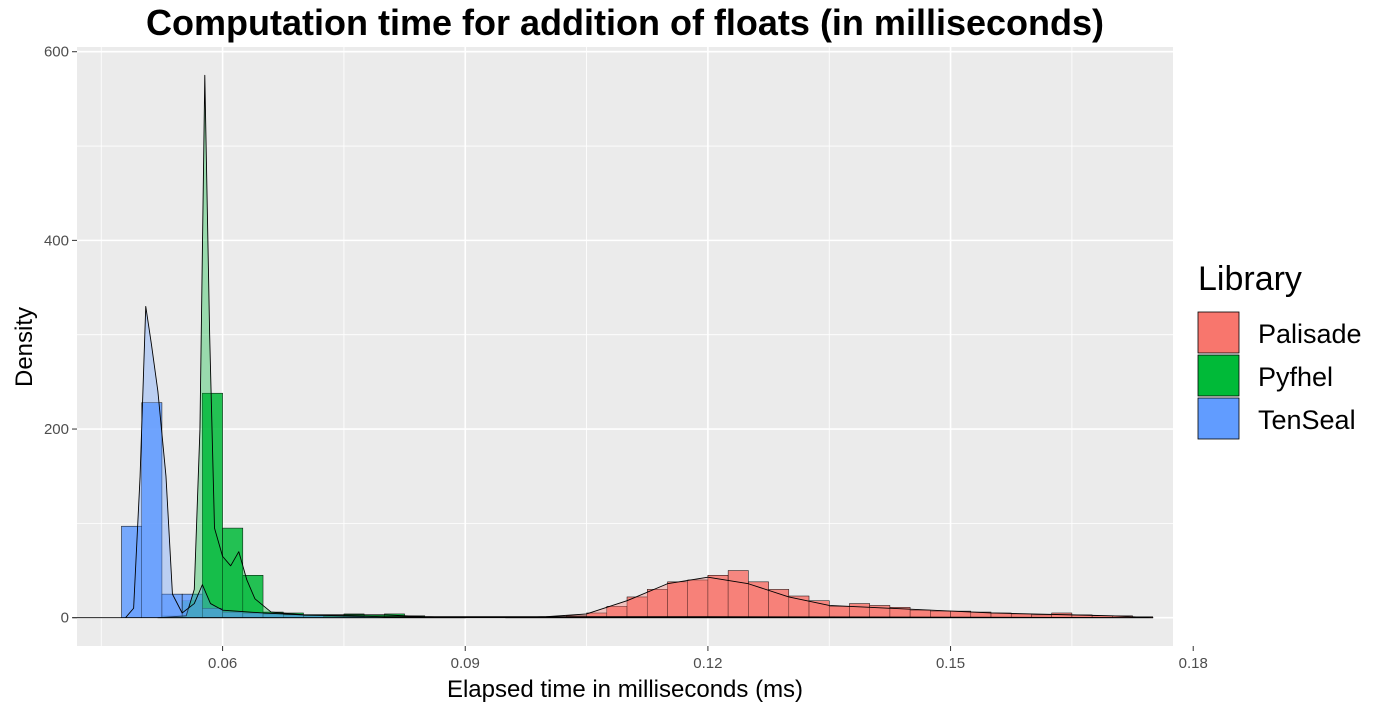 The height and width of the screenshot is (709, 1389). Describe the element at coordinates (1310, 334) in the screenshot. I see `legend-label-palisade: Palisade` at that location.